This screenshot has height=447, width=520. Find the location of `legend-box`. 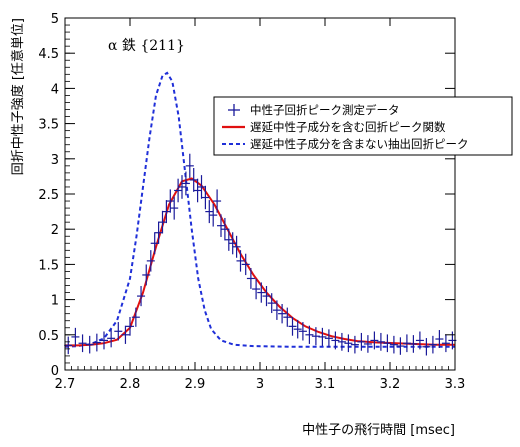

legend-box is located at coordinates (363, 126).